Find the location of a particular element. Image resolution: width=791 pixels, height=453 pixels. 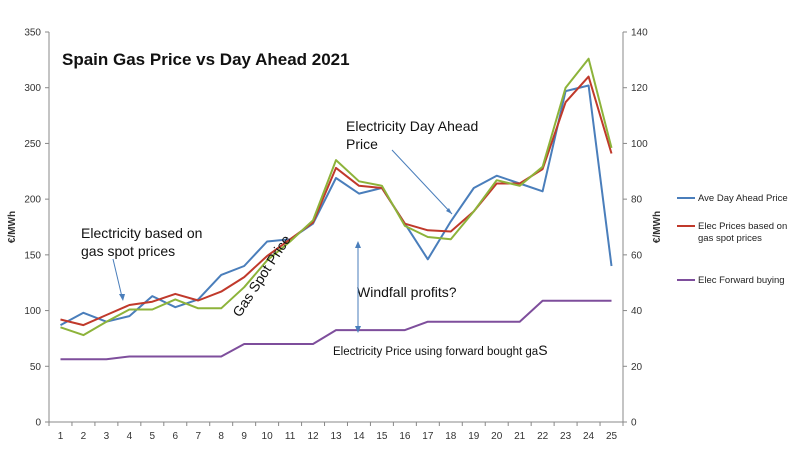

x-tick-label: 2 is located at coordinates (84, 436).